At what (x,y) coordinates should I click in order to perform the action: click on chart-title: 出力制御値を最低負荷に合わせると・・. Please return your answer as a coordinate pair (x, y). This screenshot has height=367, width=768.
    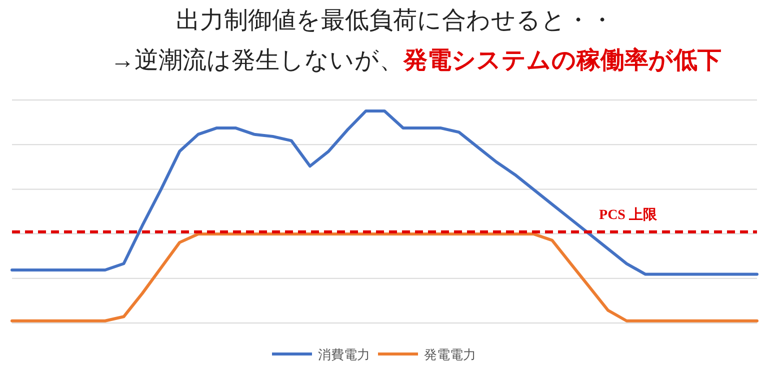
    Looking at the image, I should click on (395, 21).